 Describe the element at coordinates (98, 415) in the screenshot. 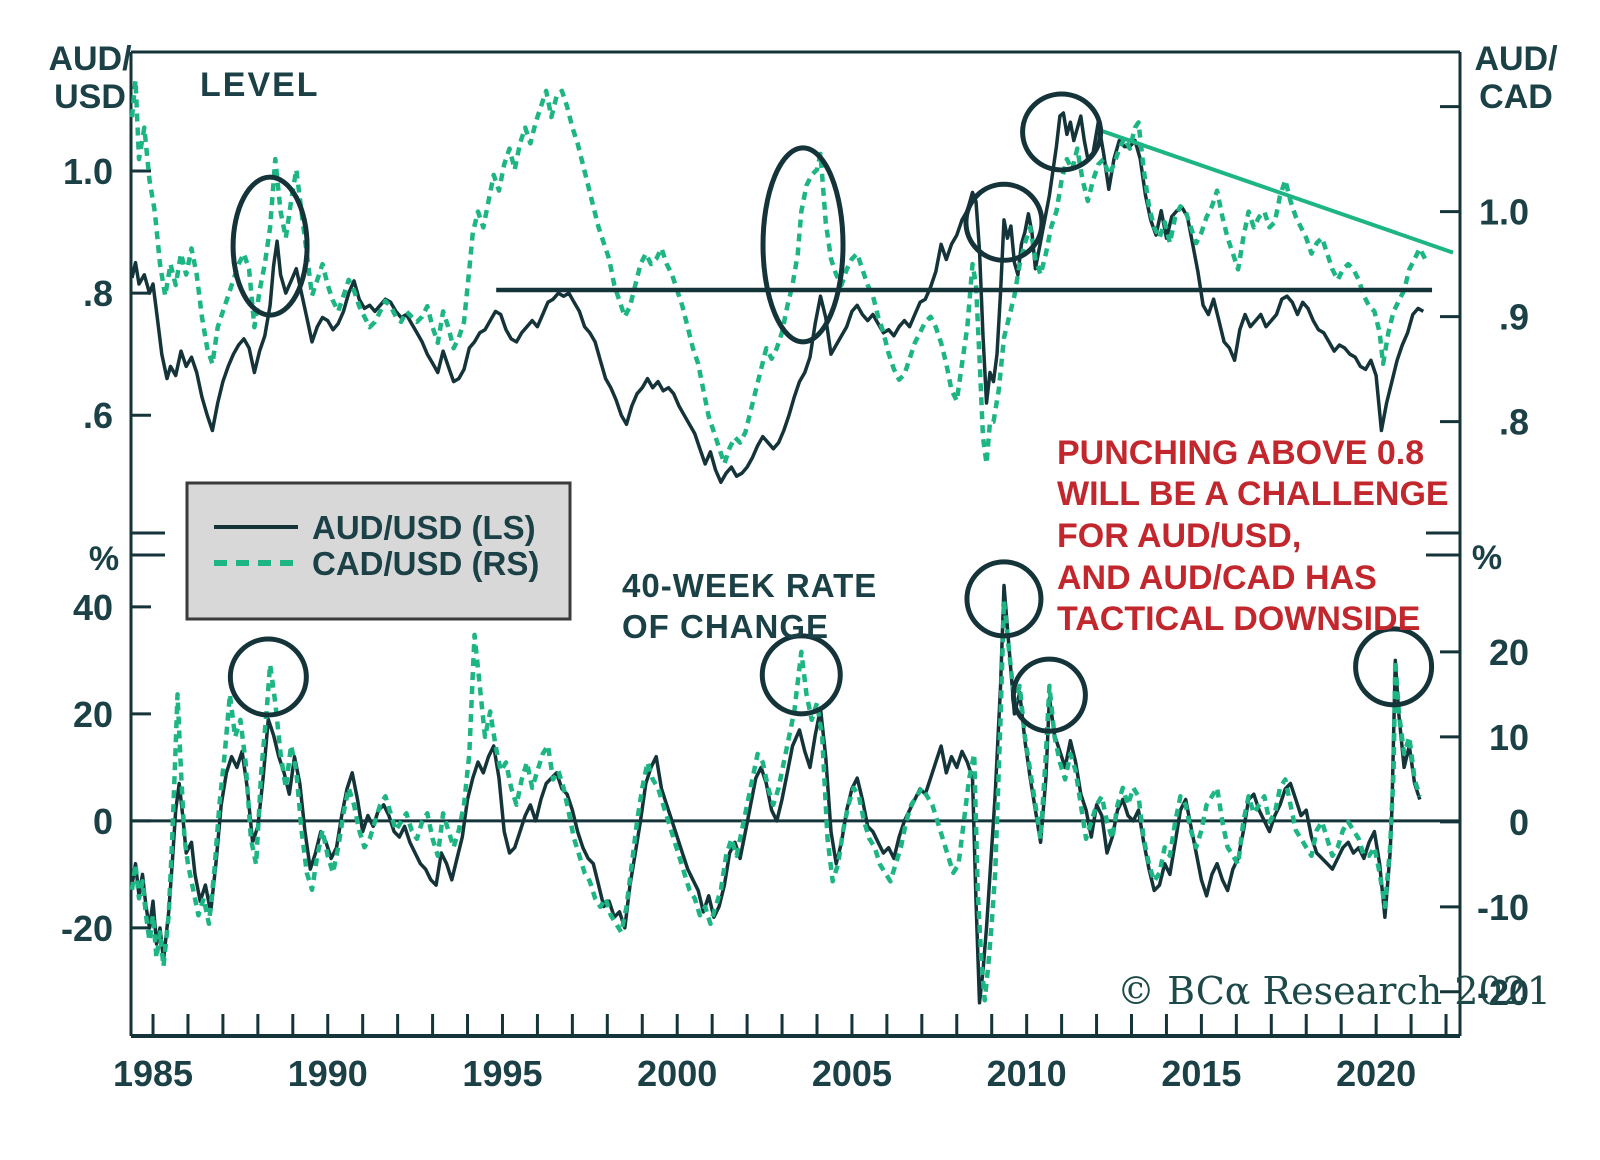

I see `y-tick-label-left: .6` at that location.